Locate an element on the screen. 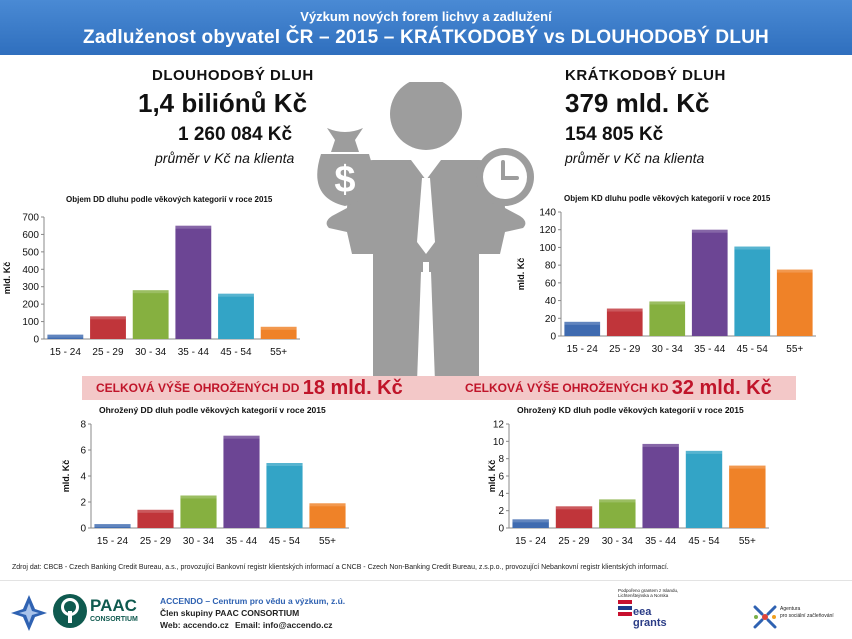  long-term-label: DLOUHODOBÝ DLUH is located at coordinates (233, 75).